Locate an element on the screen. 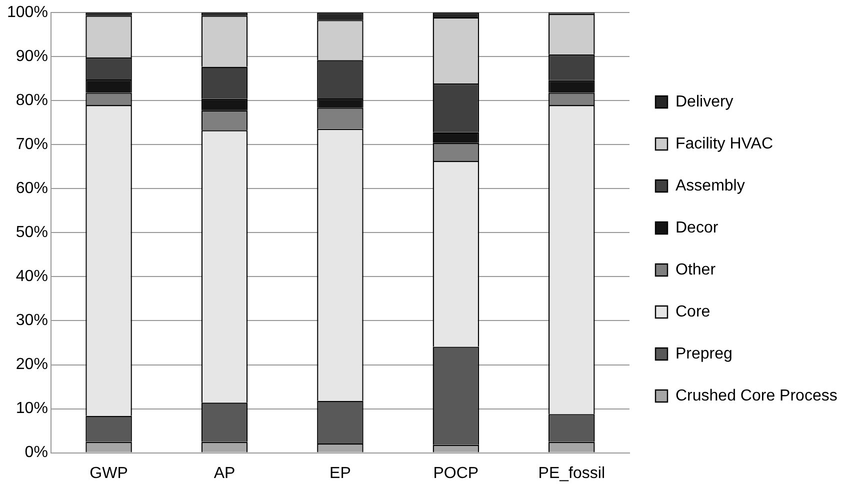 The width and height of the screenshot is (842, 490). legend-label: Crushed Core Process is located at coordinates (757, 395).